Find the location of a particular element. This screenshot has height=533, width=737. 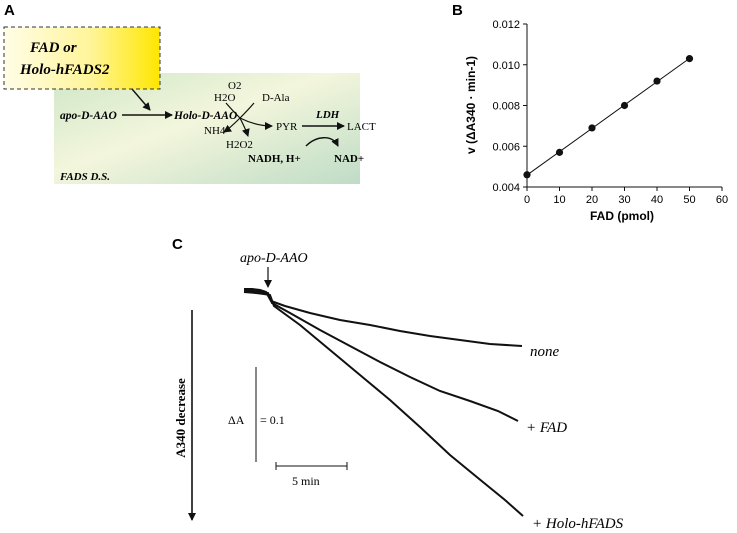

b-x-tick-label: 0 is located at coordinates (527, 200).